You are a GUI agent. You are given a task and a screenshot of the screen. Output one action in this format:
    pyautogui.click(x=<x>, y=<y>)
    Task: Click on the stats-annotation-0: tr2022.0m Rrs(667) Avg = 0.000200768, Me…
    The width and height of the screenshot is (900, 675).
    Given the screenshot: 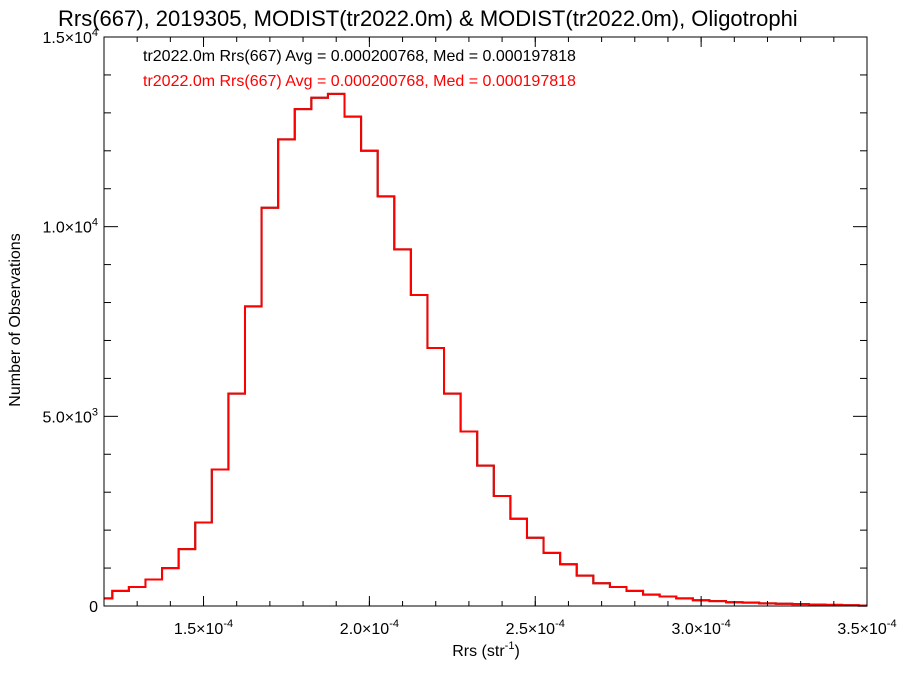 What is the action you would take?
    pyautogui.click(x=359, y=56)
    